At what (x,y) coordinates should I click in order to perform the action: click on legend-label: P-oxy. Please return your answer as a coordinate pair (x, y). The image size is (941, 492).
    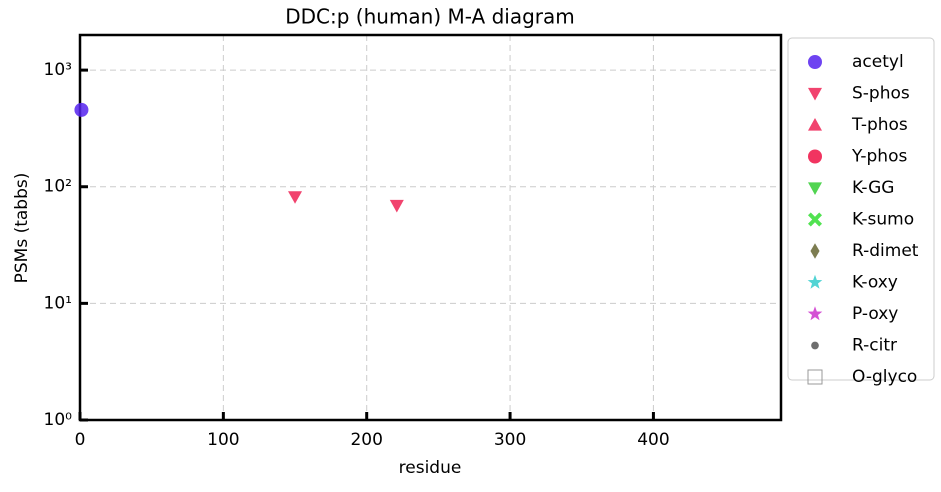
    Looking at the image, I should click on (875, 314).